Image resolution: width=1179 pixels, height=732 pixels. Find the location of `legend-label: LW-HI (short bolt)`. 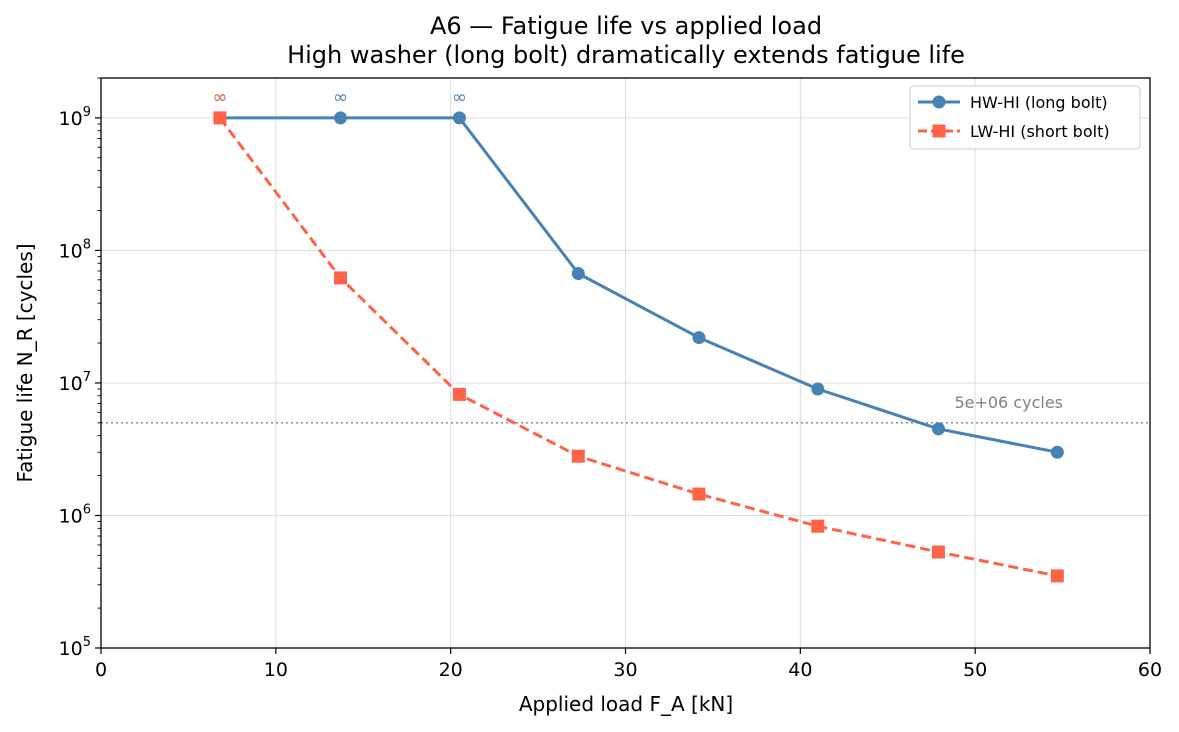

legend-label: LW-HI (short bolt) is located at coordinates (1040, 131).